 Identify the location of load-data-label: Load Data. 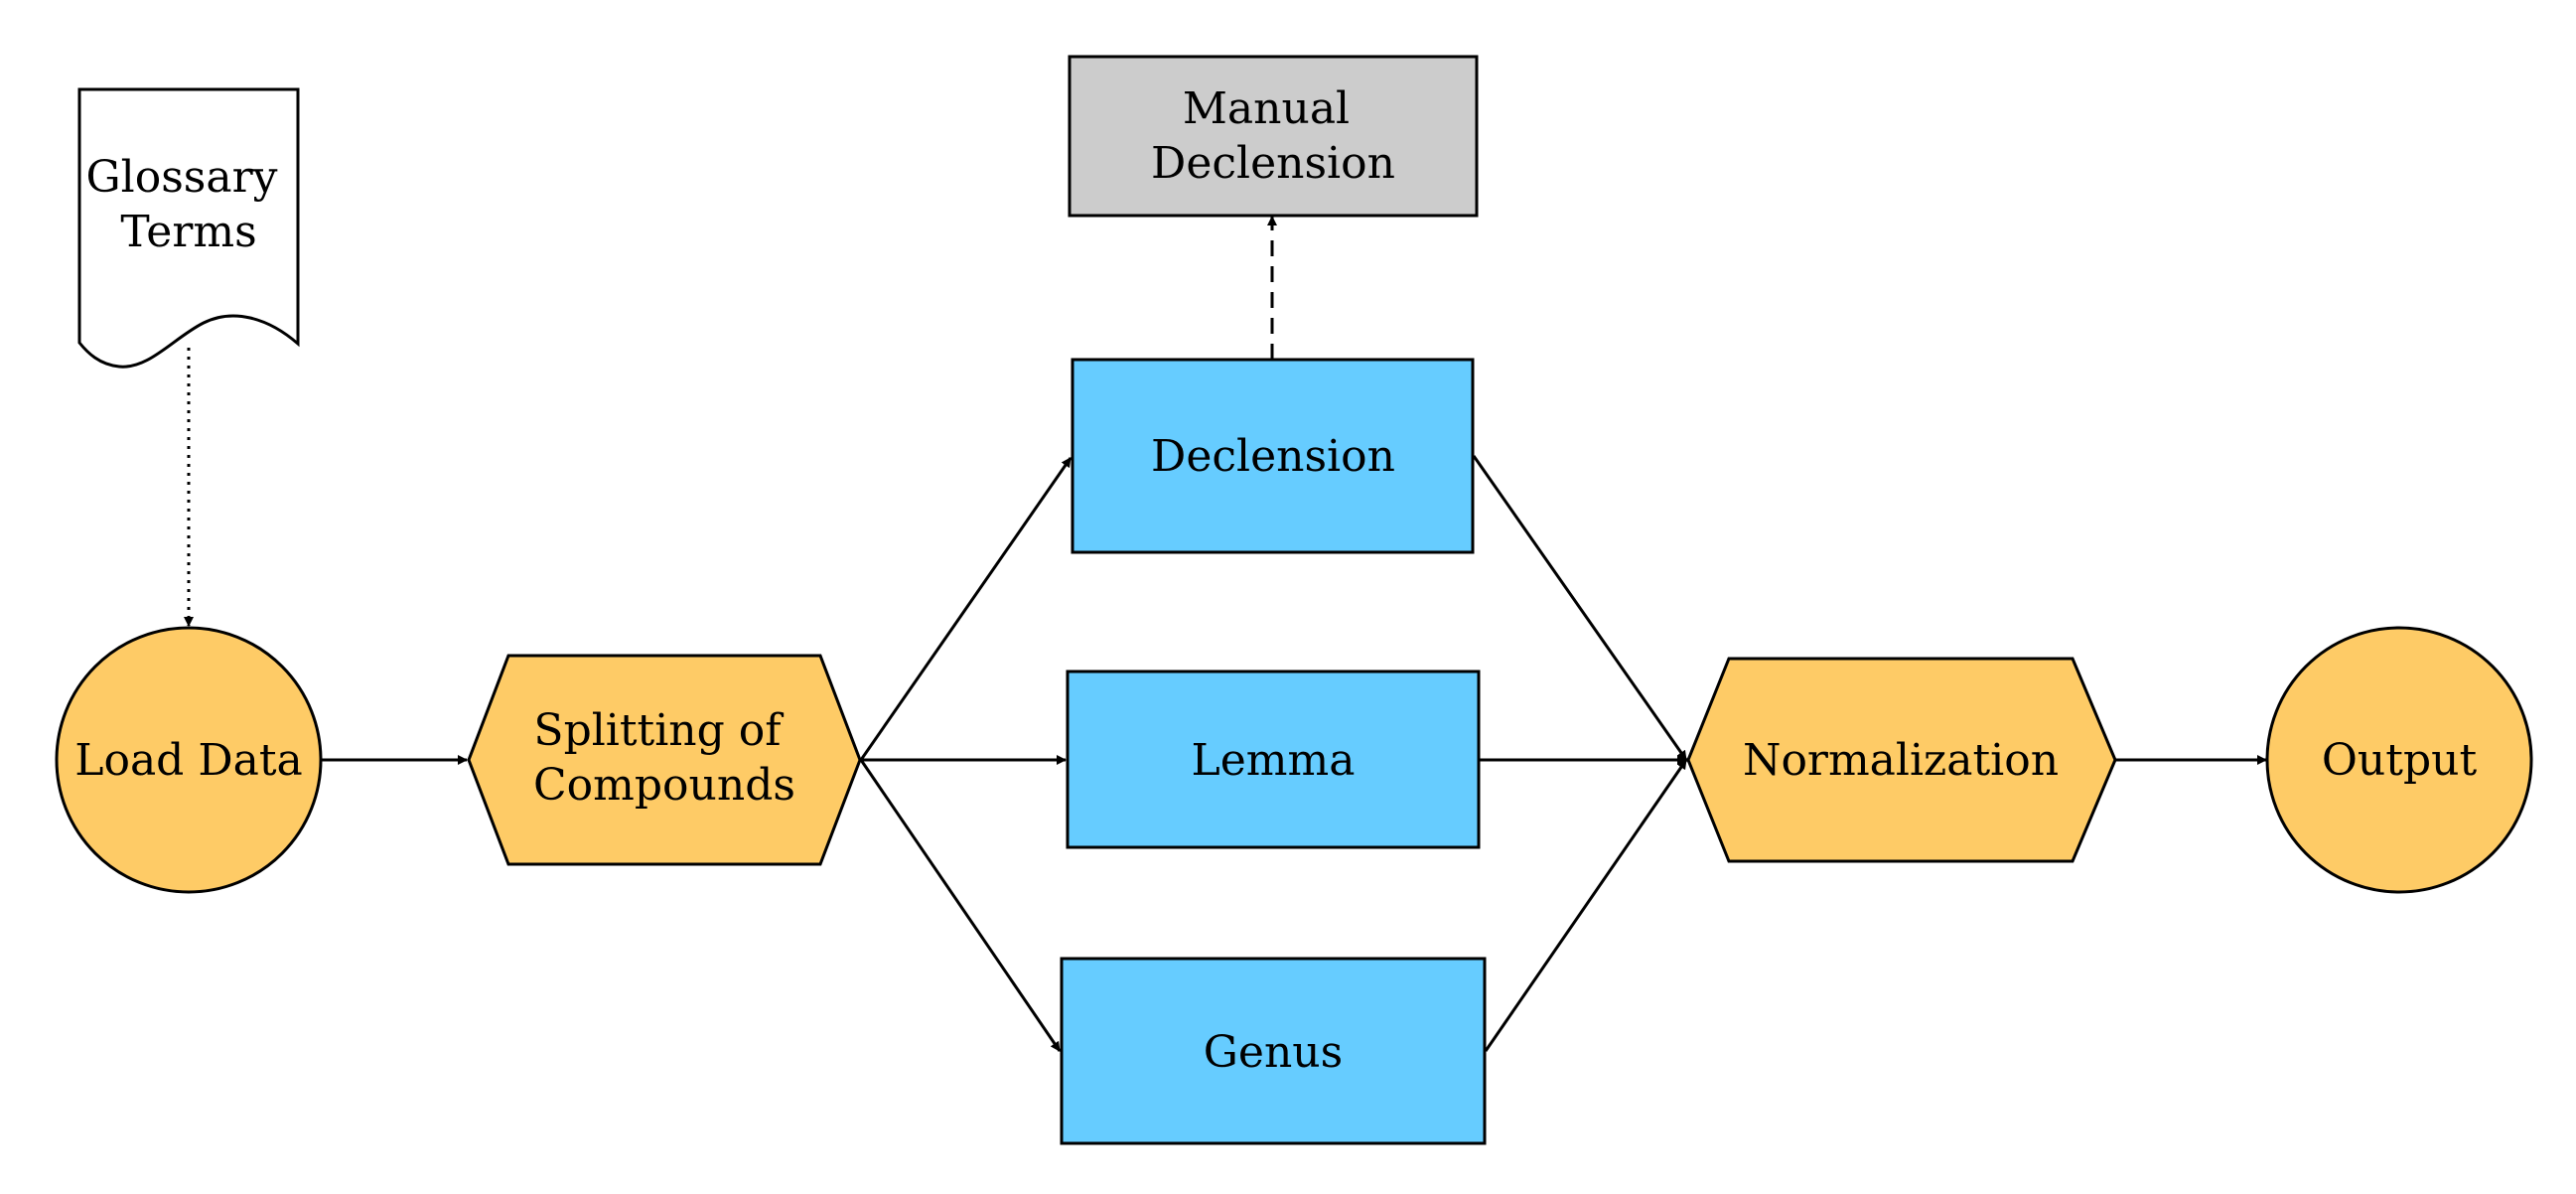
(189, 760).